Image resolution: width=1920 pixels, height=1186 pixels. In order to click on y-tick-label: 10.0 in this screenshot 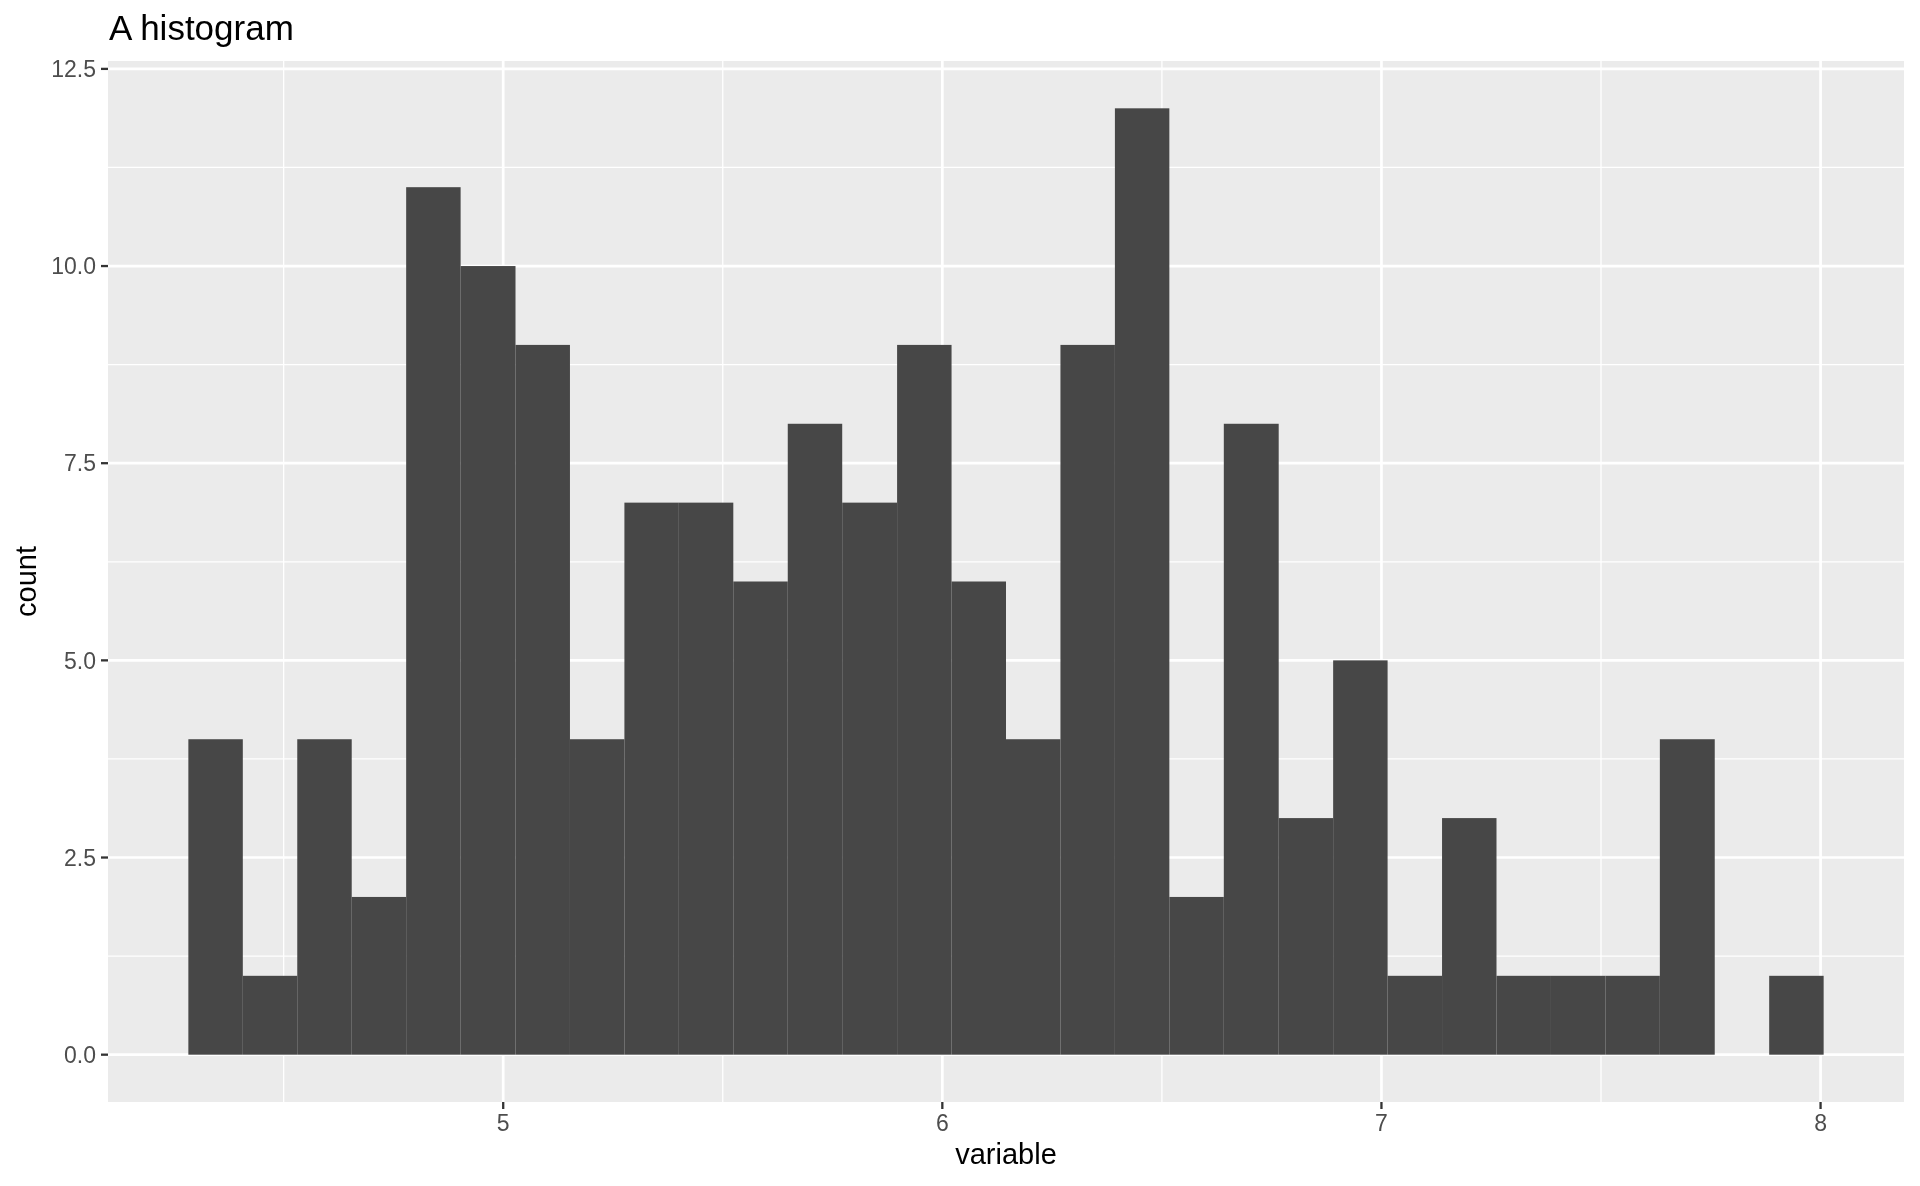, I will do `click(73, 266)`.